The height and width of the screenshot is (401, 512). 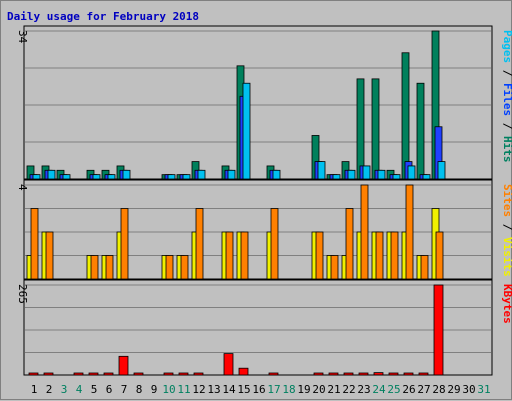 I want to click on panel-legend-hits-files-pages: Pages / Files / Hits, so click(x=506, y=96).